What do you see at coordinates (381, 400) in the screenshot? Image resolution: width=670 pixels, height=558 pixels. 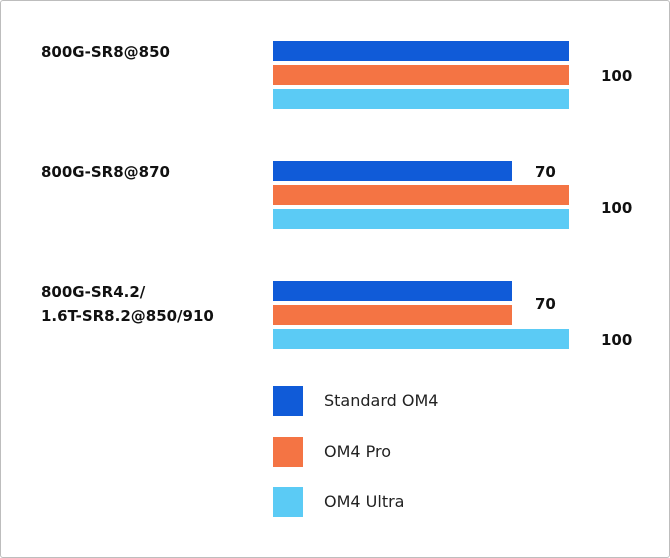 I see `legend-label: Standard OM4` at bounding box center [381, 400].